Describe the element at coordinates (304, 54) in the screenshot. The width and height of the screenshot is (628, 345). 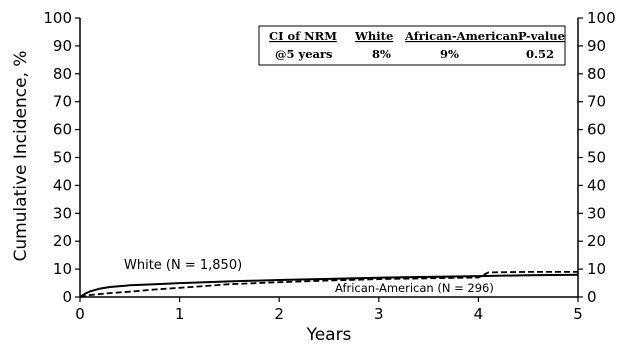
I see `table-cell: @5 years` at that location.